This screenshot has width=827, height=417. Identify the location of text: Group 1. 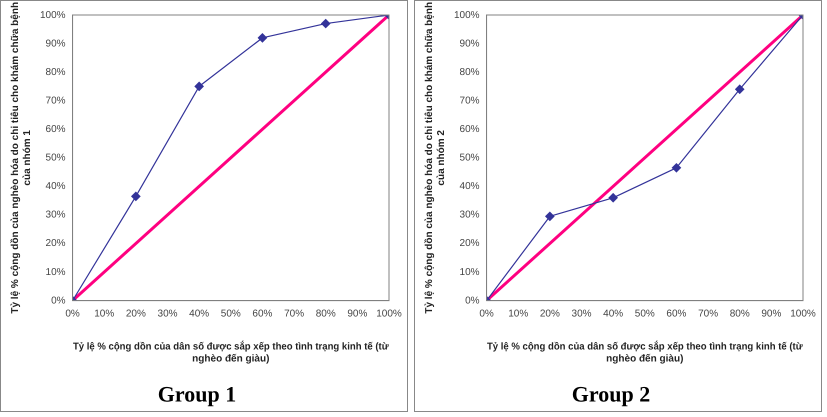
(197, 393).